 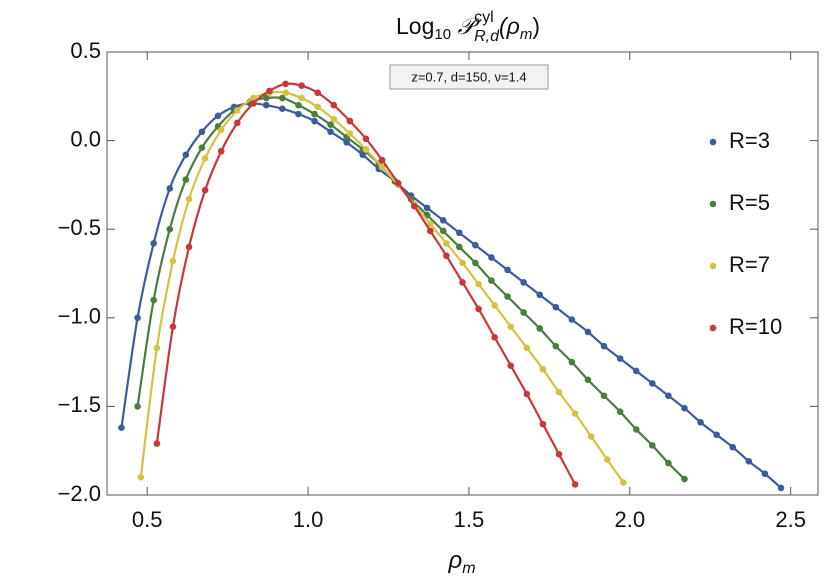 What do you see at coordinates (469, 519) in the screenshot?
I see `x-tick-label: 1.5` at bounding box center [469, 519].